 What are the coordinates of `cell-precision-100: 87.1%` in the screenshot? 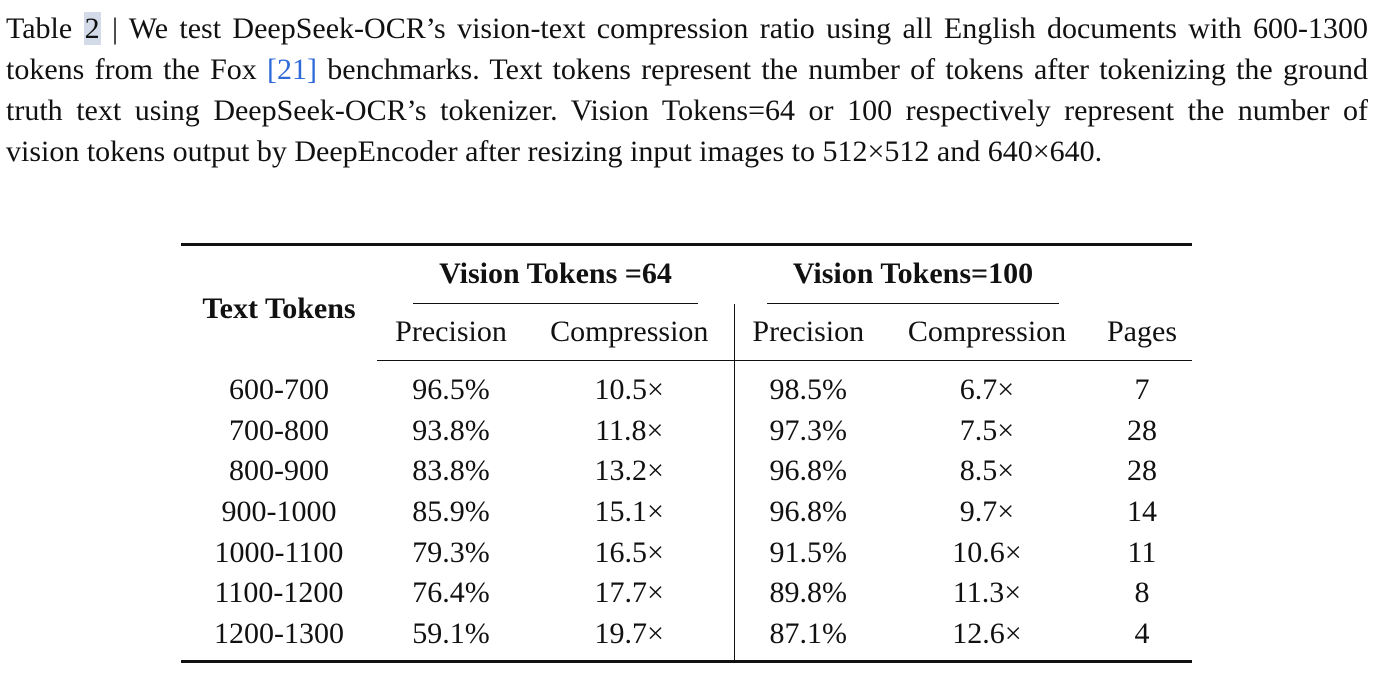 It's located at (807, 637).